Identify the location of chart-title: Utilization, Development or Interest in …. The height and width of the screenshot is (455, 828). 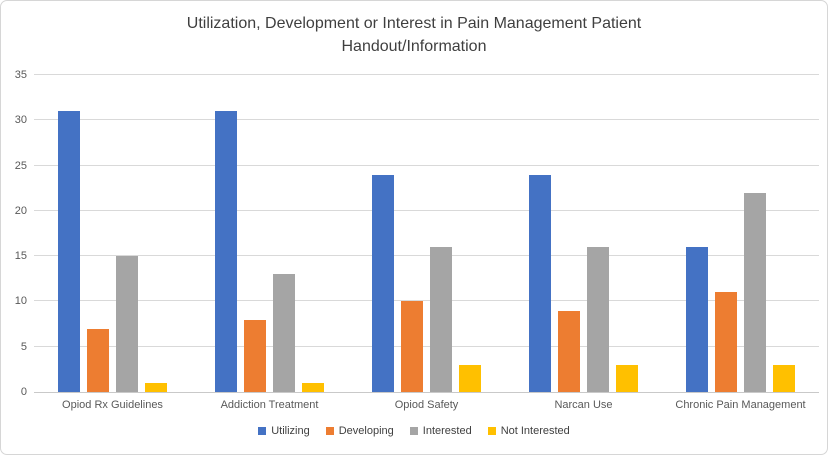
(414, 35).